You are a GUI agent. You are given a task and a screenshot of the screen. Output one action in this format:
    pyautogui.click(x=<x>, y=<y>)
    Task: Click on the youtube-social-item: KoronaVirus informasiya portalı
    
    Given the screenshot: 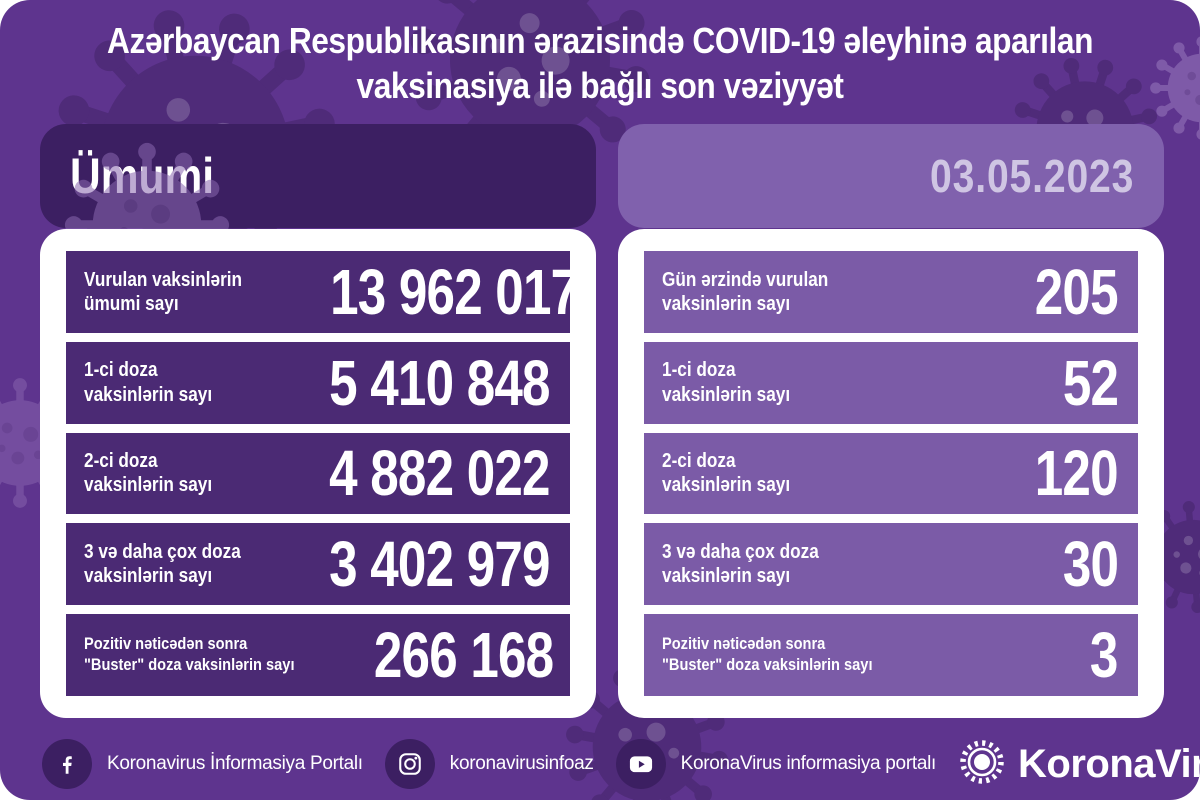 What is the action you would take?
    pyautogui.click(x=776, y=764)
    